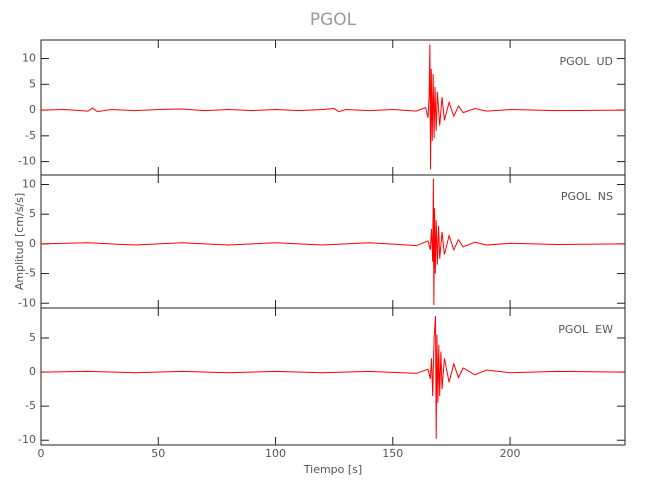 This screenshot has width=650, height=500. I want to click on x-tick-label: 50, so click(158, 453).